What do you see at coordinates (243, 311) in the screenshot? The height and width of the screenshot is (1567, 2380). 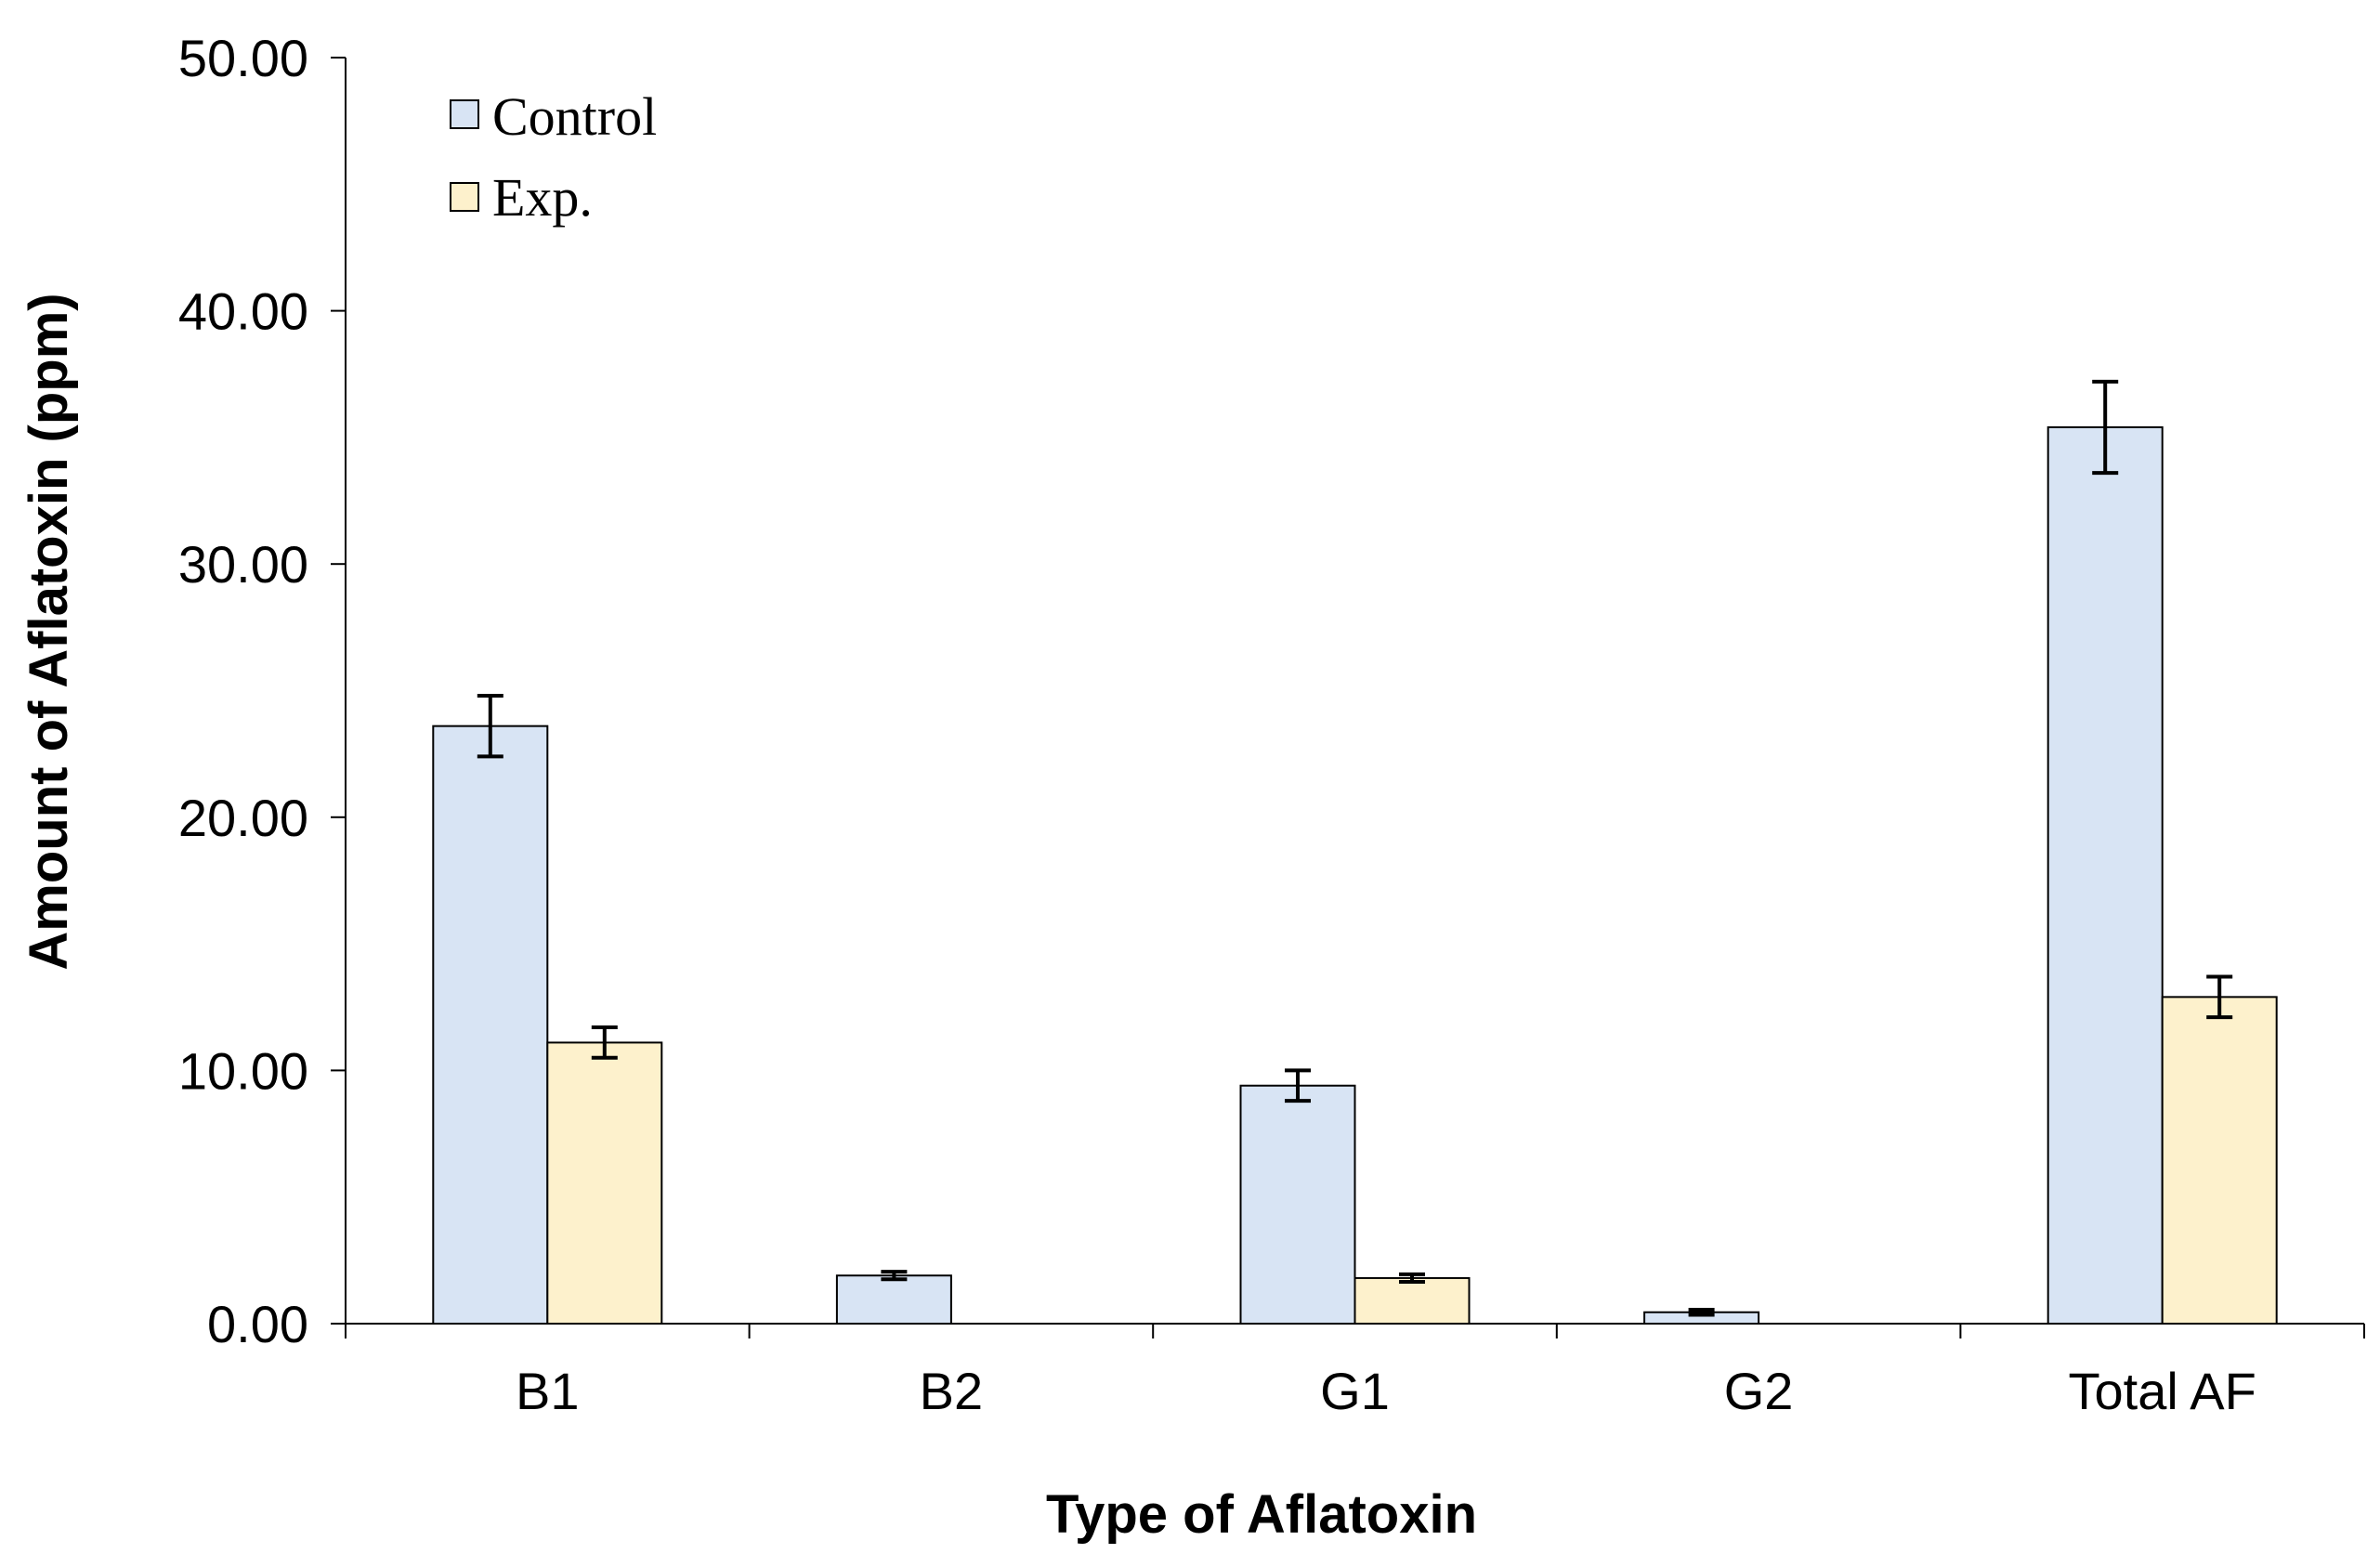 I see `y-tick-label: 40.00` at bounding box center [243, 311].